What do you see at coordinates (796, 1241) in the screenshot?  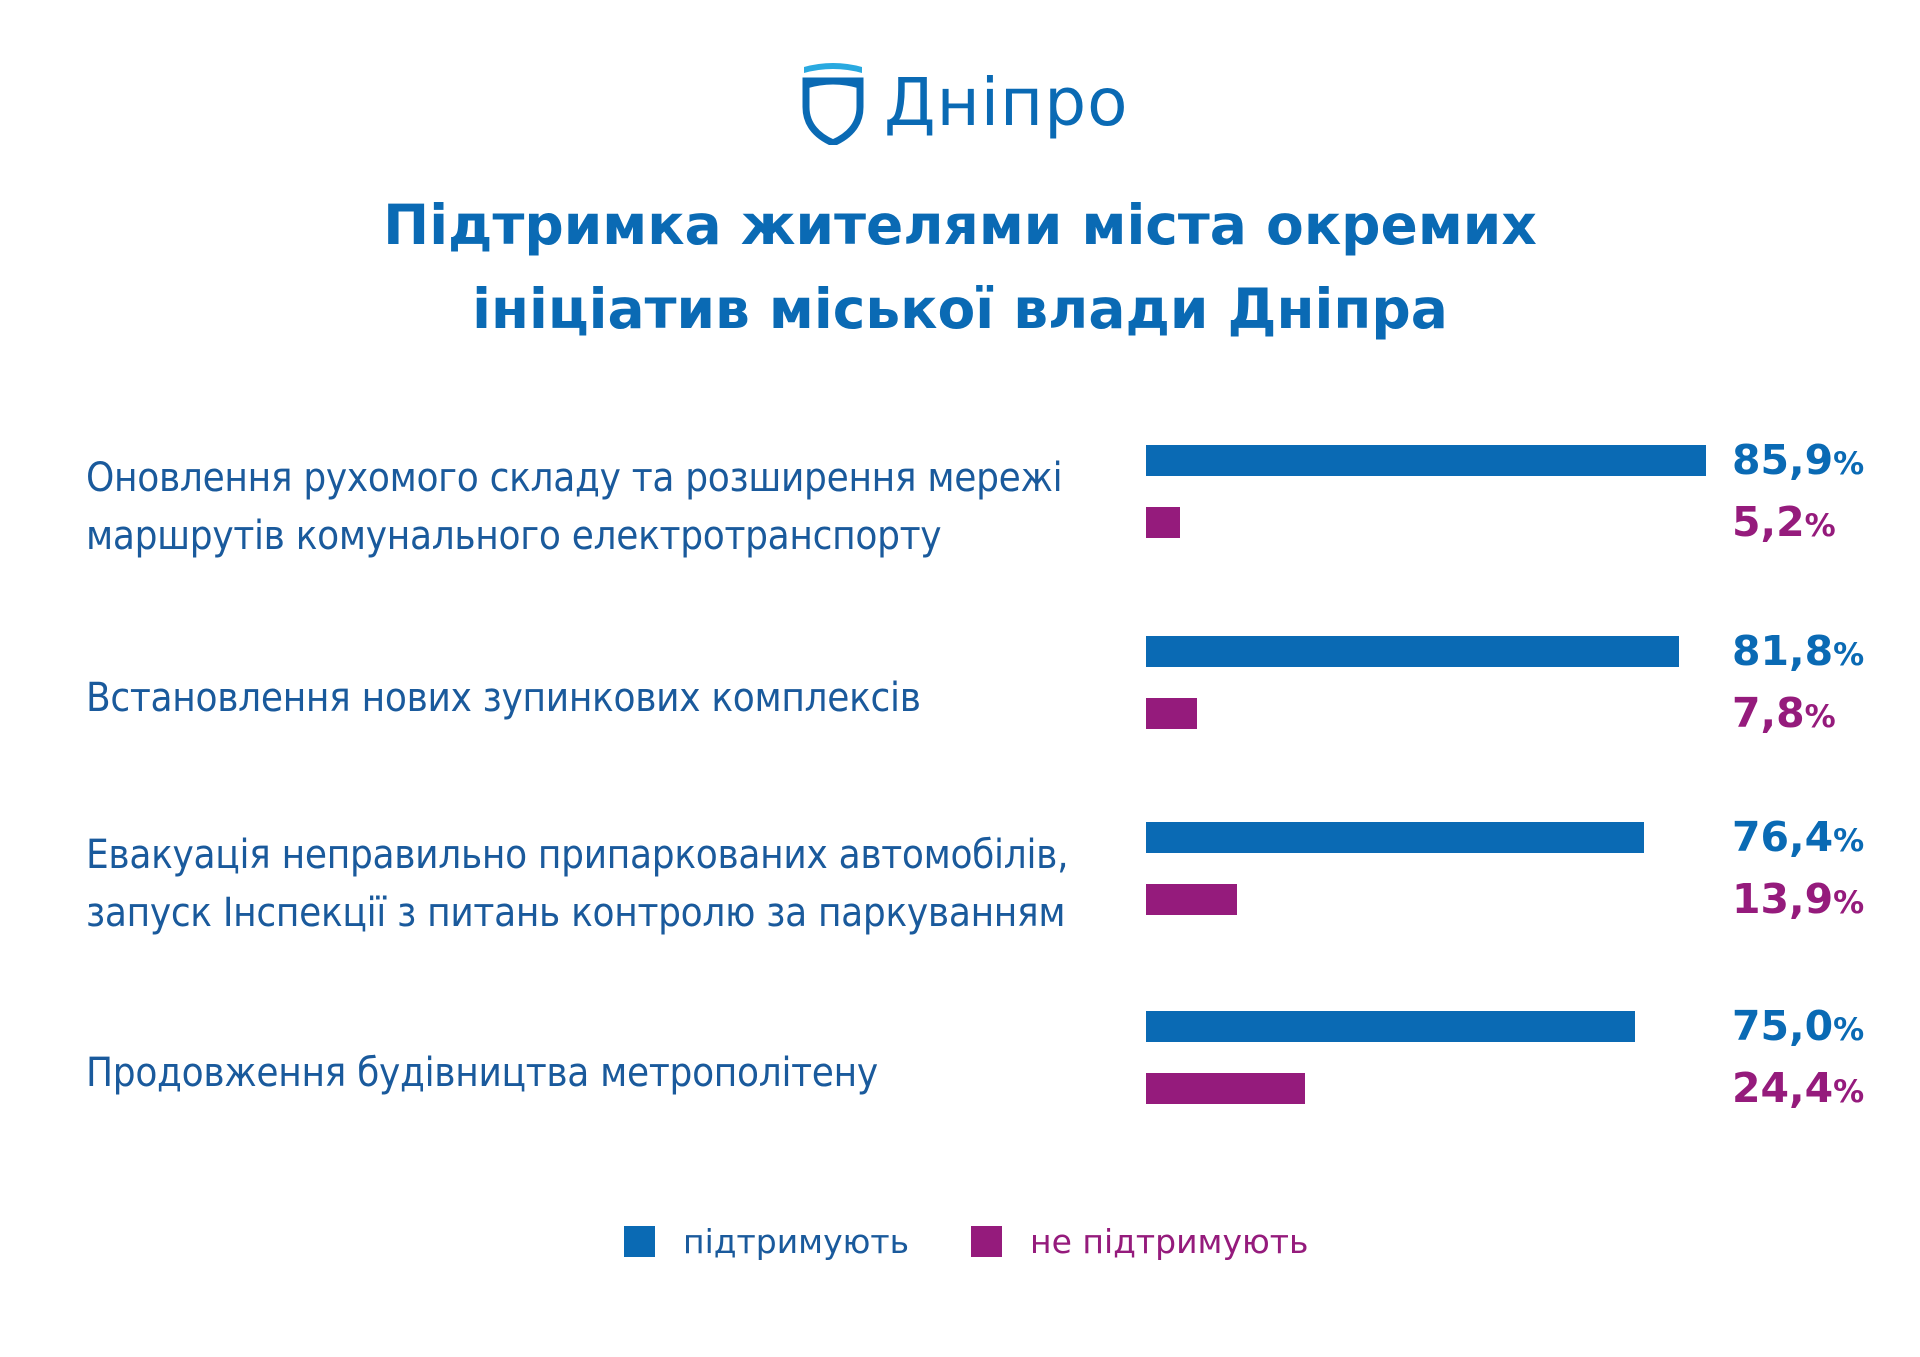 I see `legend-label-support: підтримують` at bounding box center [796, 1241].